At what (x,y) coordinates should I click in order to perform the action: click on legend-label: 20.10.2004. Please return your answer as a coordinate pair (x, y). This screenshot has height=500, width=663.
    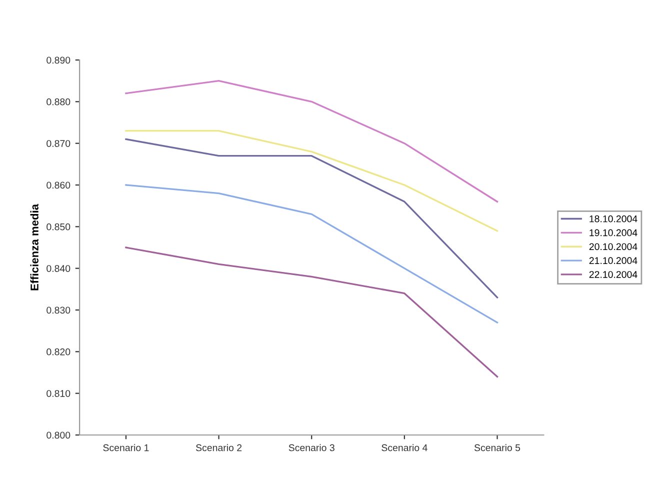
    Looking at the image, I should click on (613, 246).